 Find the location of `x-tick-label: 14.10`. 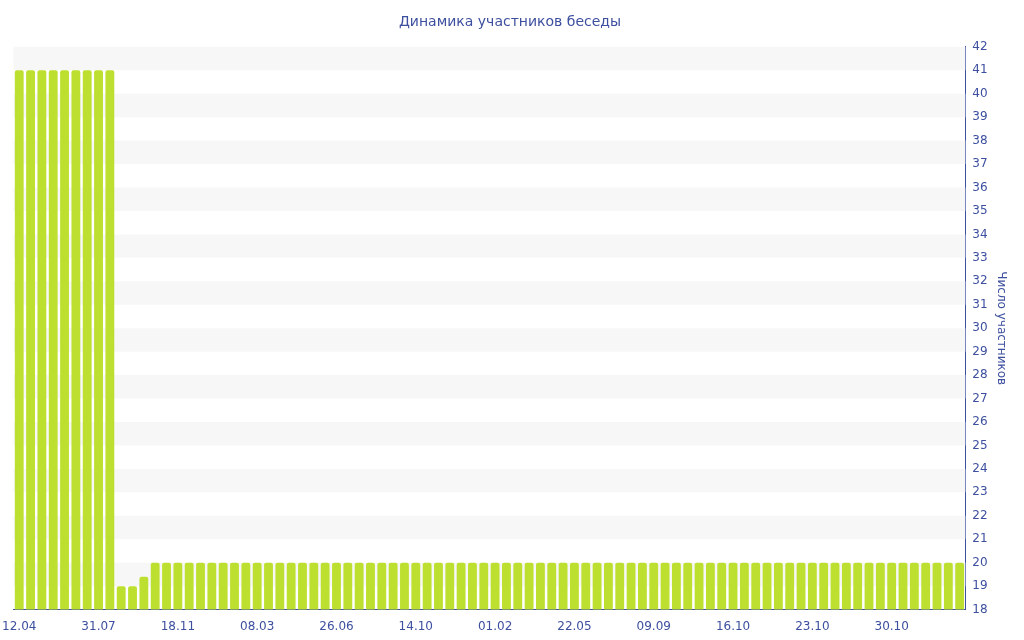

x-tick-label: 14.10 is located at coordinates (415, 625).